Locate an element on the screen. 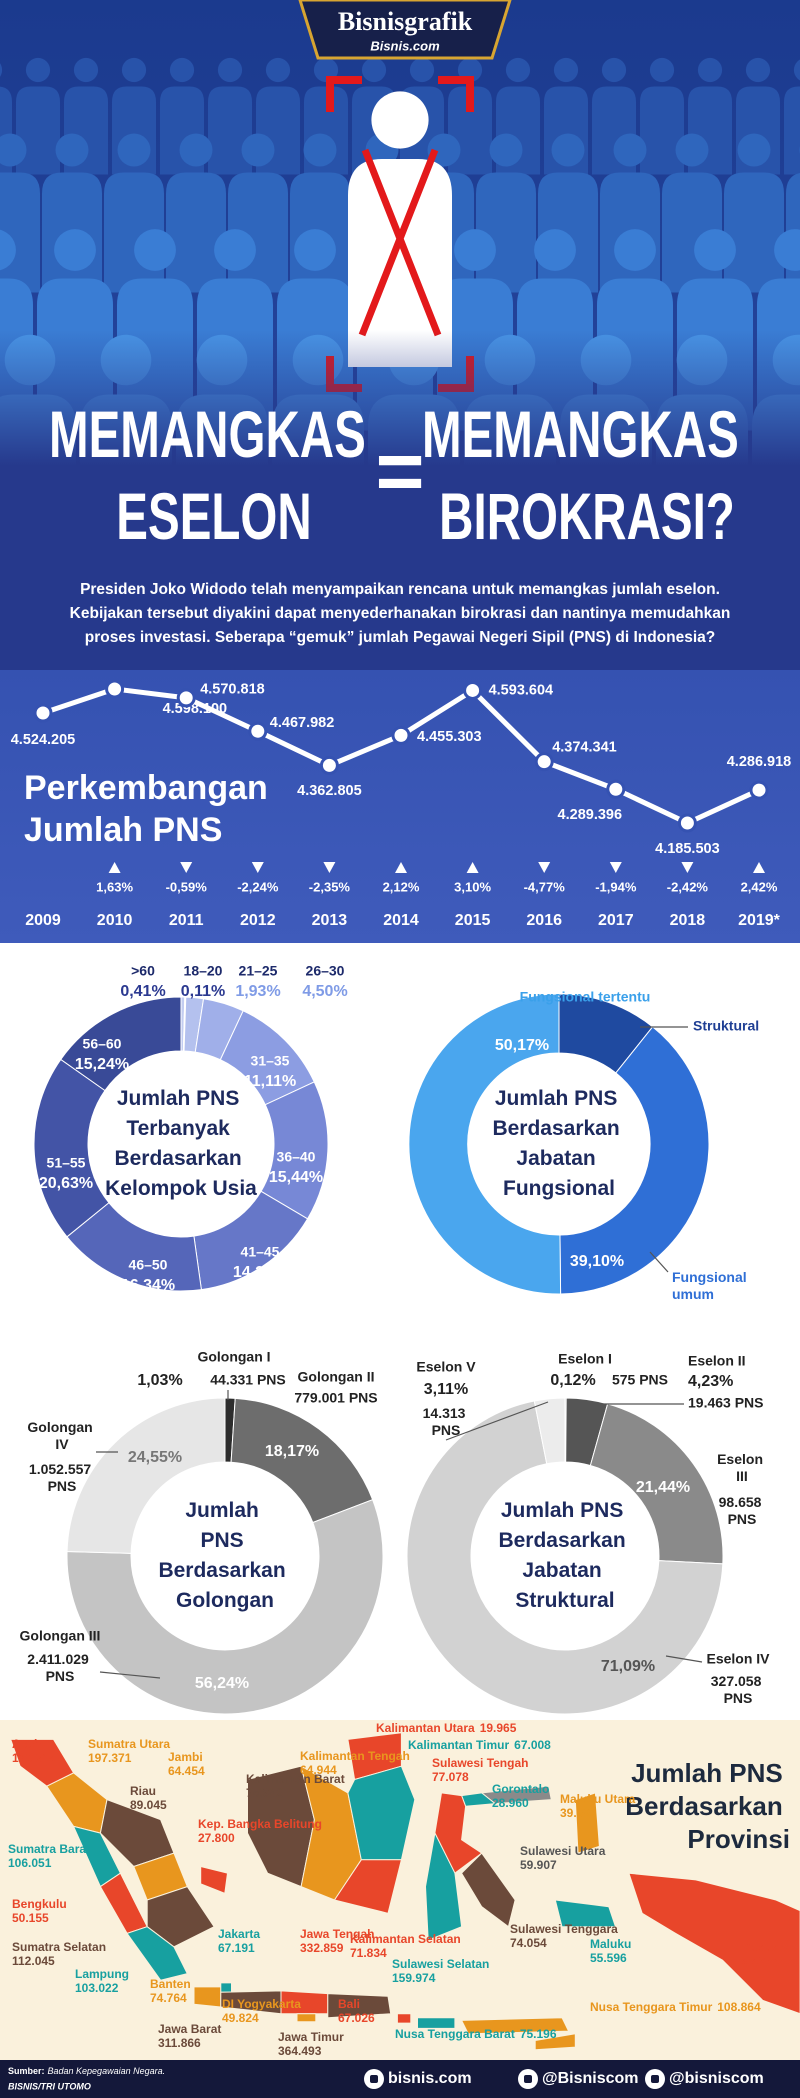  value-label: 39,10% is located at coordinates (597, 1261).